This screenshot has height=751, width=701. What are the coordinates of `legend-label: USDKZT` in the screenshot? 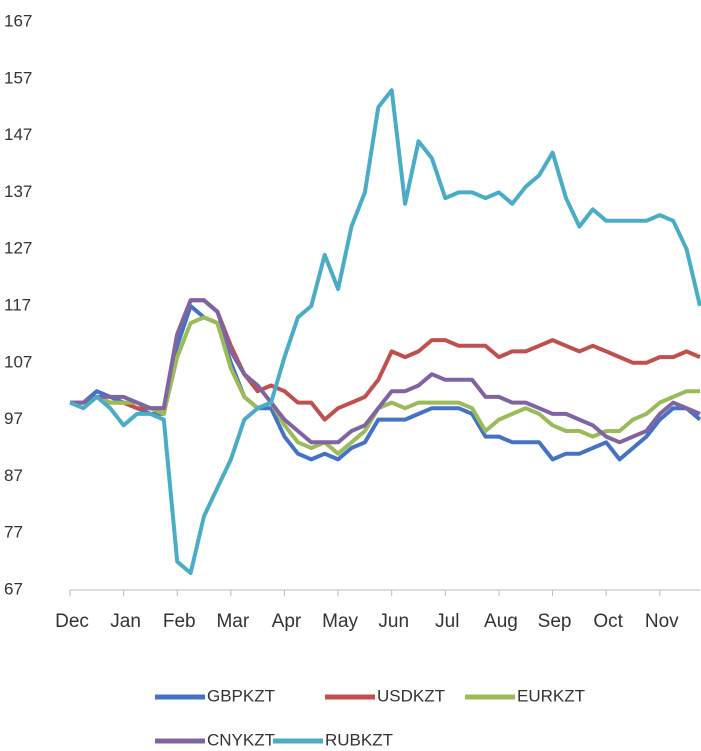 It's located at (411, 695).